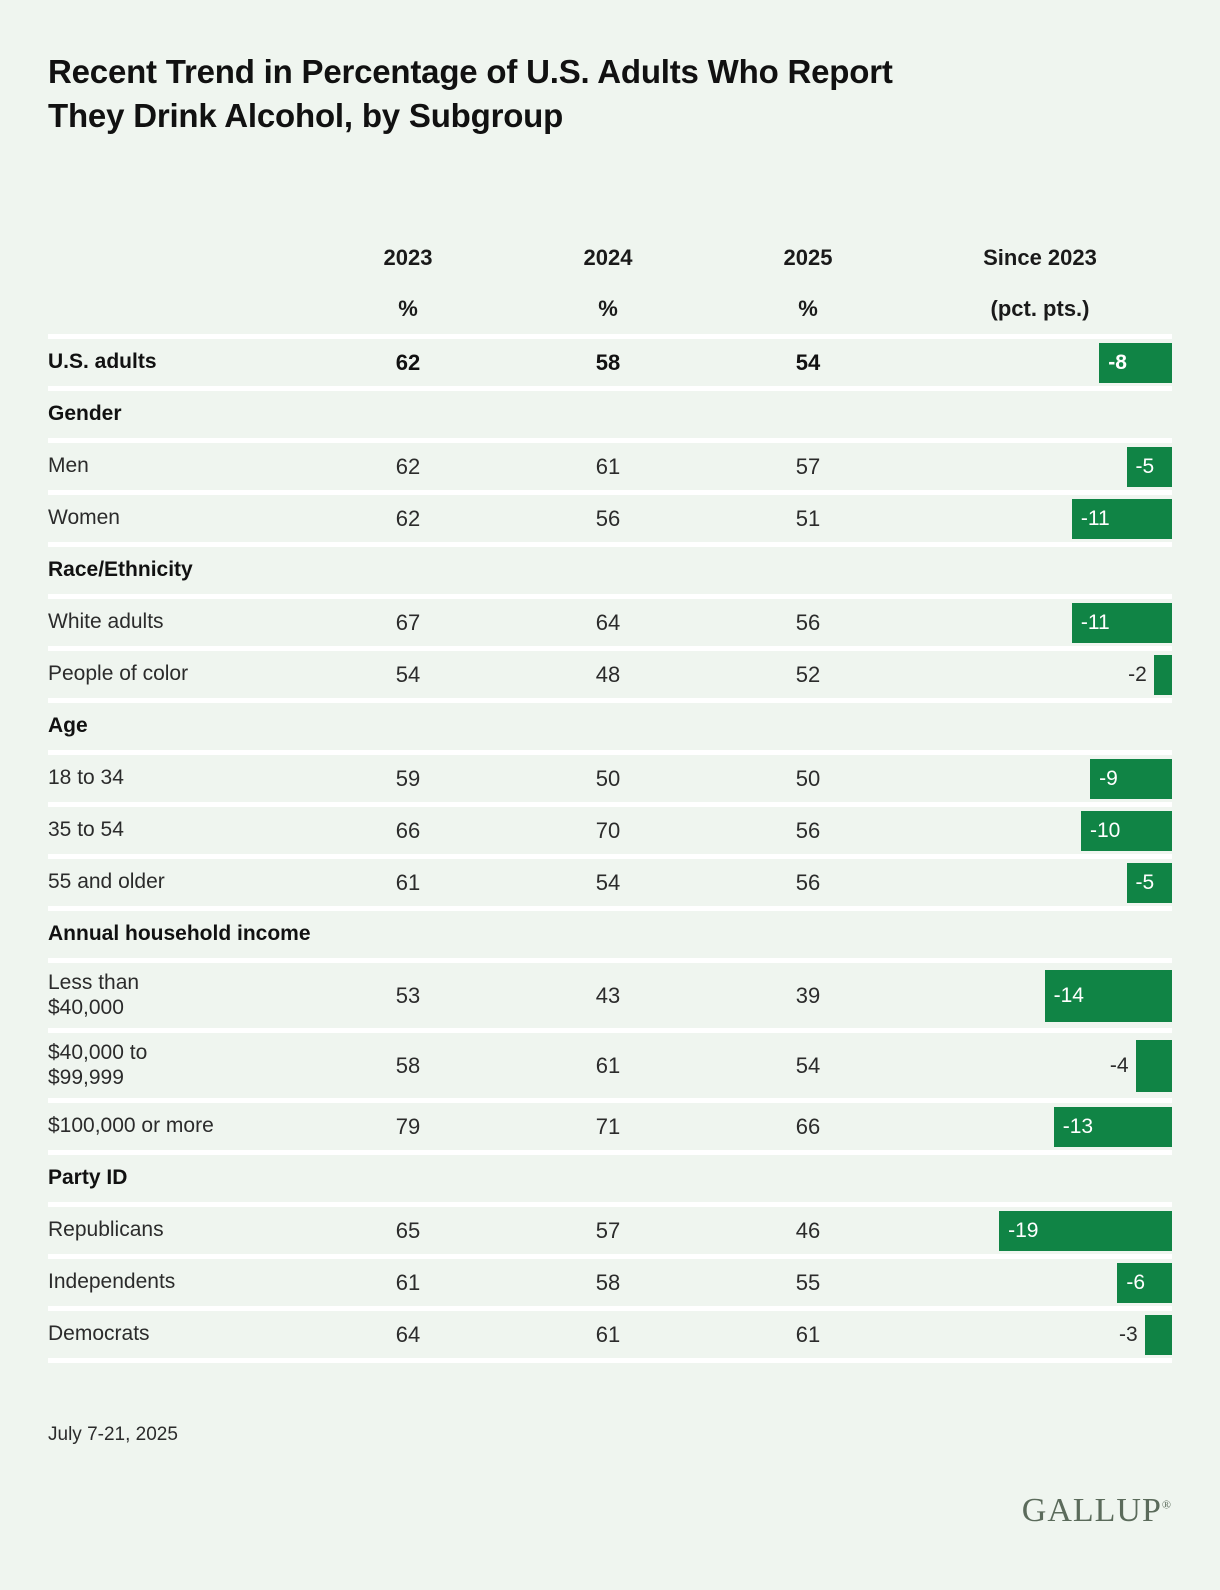 The width and height of the screenshot is (1220, 1590). What do you see at coordinates (1108, 995) in the screenshot?
I see `change-bar-wrap: -14` at bounding box center [1108, 995].